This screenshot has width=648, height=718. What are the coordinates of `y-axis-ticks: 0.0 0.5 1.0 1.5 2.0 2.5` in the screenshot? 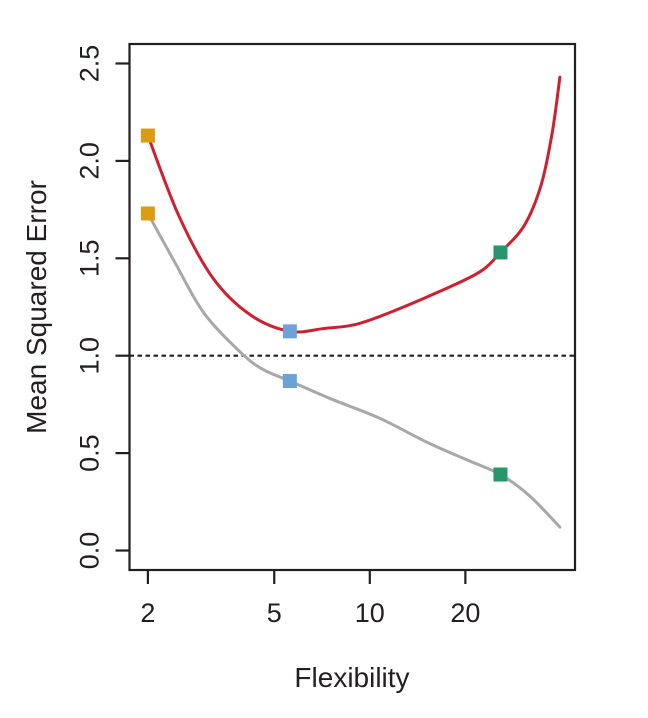 It's located at (102, 307).